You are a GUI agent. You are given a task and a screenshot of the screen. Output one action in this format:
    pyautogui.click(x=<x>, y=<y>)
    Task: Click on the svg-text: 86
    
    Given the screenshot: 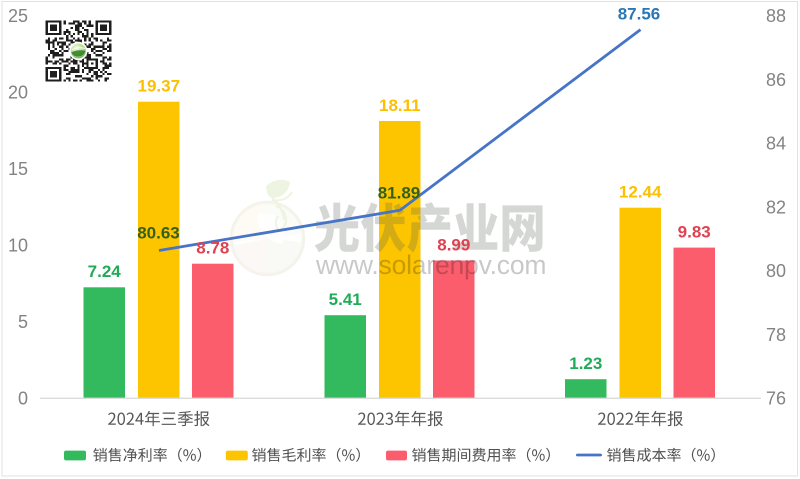 What is the action you would take?
    pyautogui.click(x=776, y=80)
    